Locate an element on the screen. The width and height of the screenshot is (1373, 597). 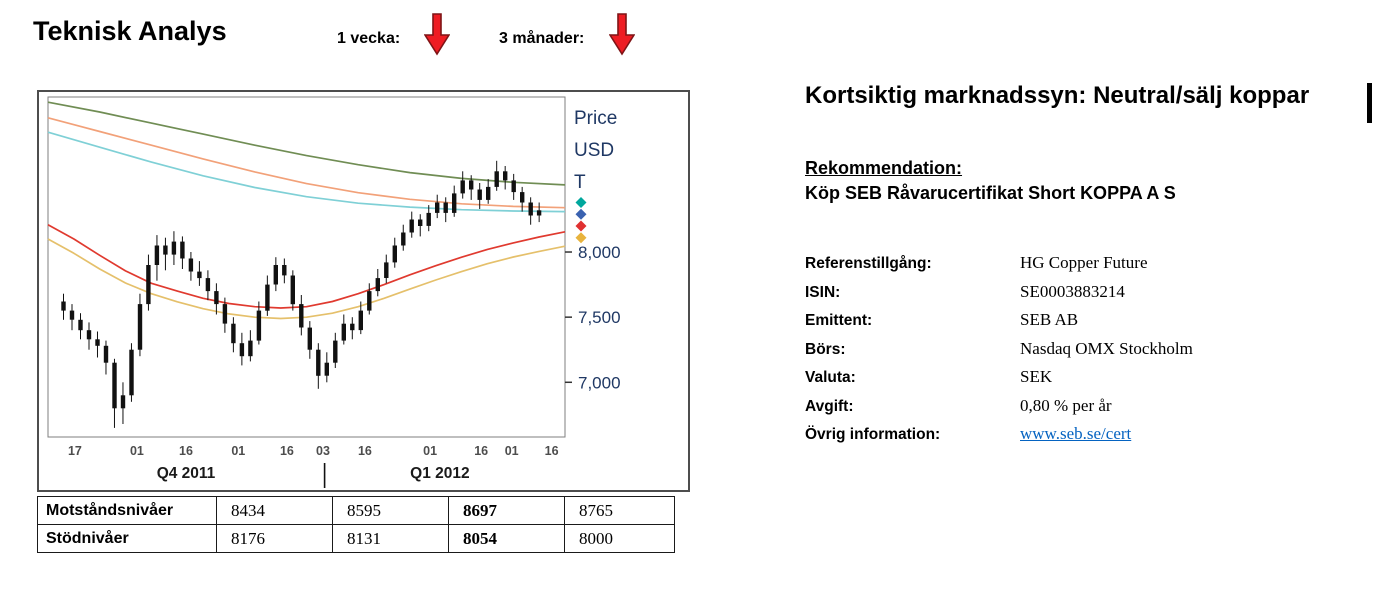
resistance-value: 8434 is located at coordinates (274, 510).